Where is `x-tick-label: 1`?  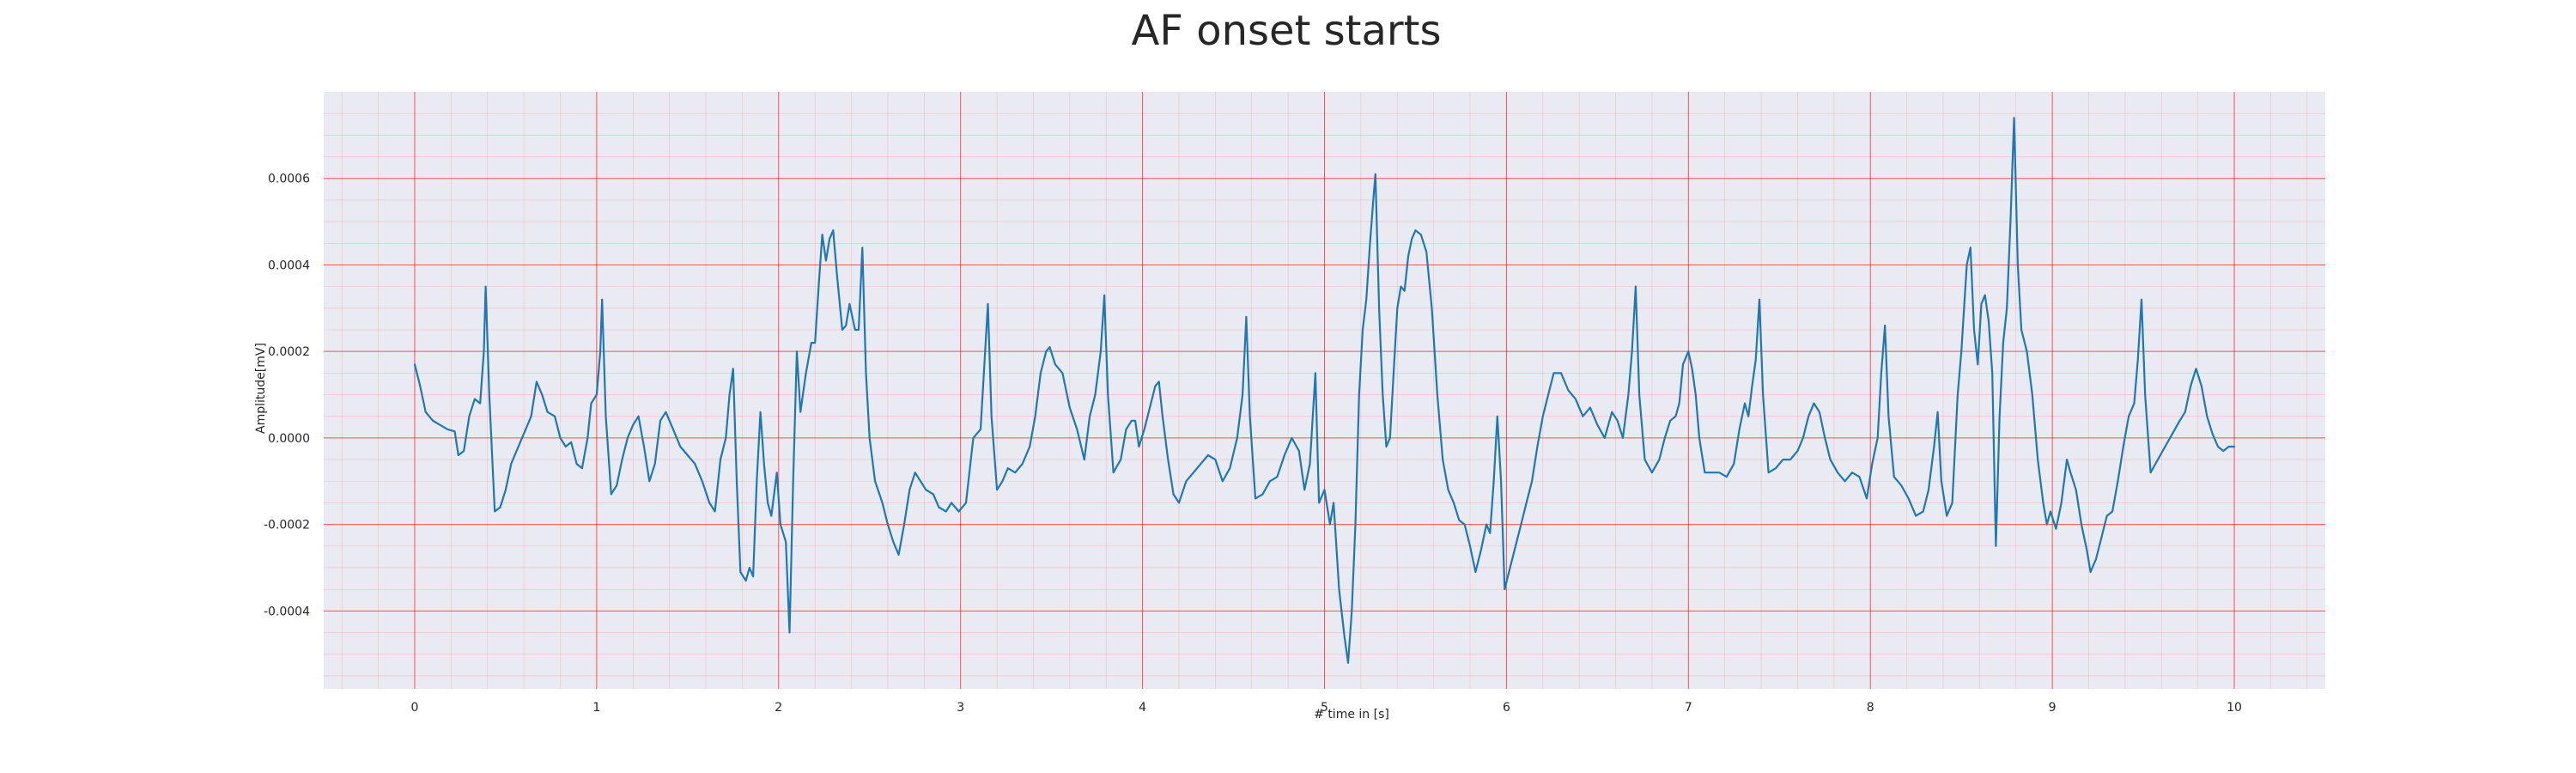
x-tick-label: 1 is located at coordinates (596, 708).